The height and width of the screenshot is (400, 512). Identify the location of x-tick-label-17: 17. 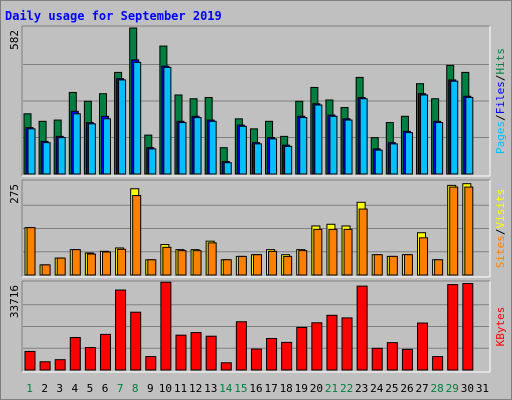
(270, 388).